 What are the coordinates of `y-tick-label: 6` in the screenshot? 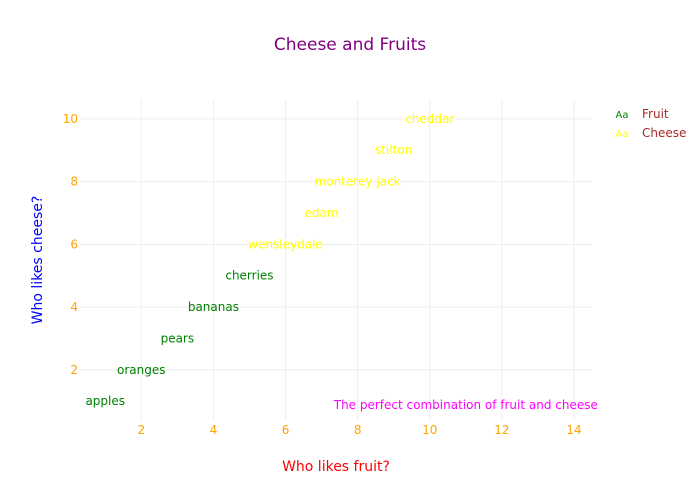 It's located at (74, 244).